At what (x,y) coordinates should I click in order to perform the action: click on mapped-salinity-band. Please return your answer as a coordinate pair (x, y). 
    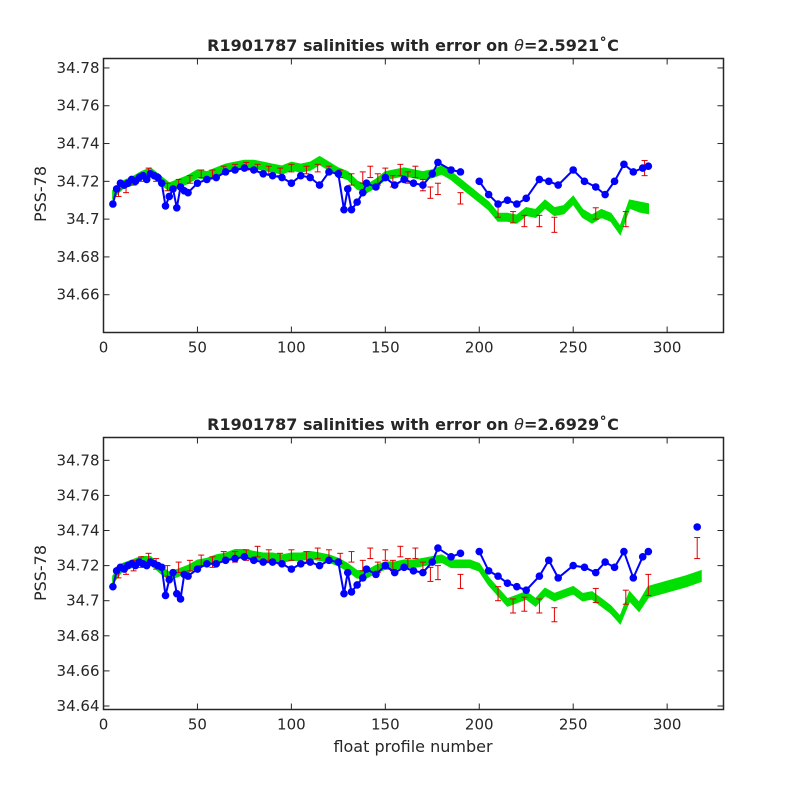
    Looking at the image, I should click on (381, 195).